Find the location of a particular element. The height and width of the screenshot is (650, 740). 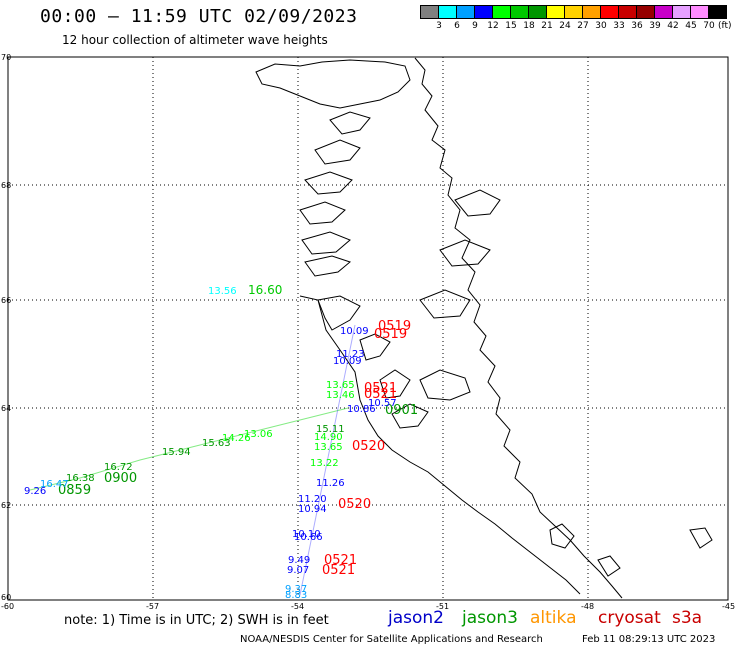

lon-label-57: -57 is located at coordinates (152, 606).